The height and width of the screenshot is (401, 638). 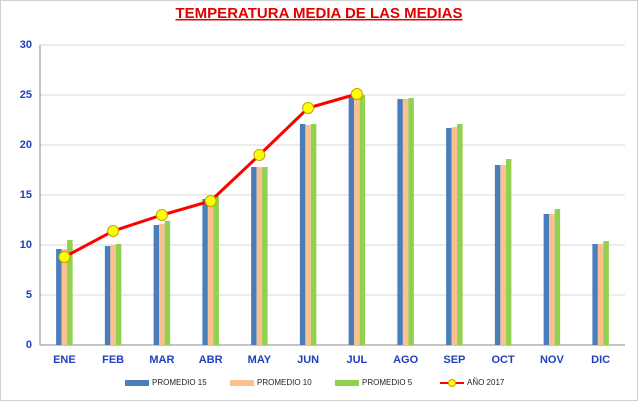 What do you see at coordinates (26, 195) in the screenshot?
I see `y-tick-label: 15` at bounding box center [26, 195].